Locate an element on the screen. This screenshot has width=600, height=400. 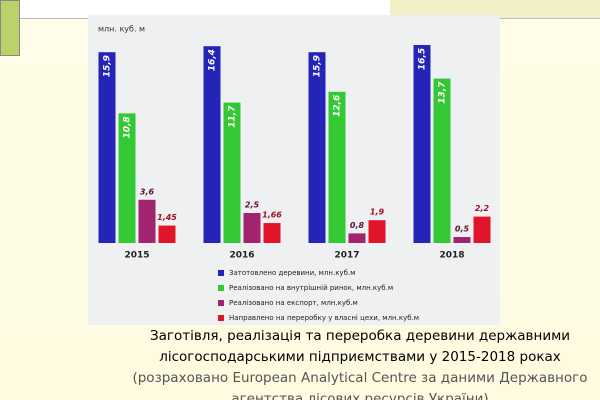
value-label: 1,9 is located at coordinates (377, 212).